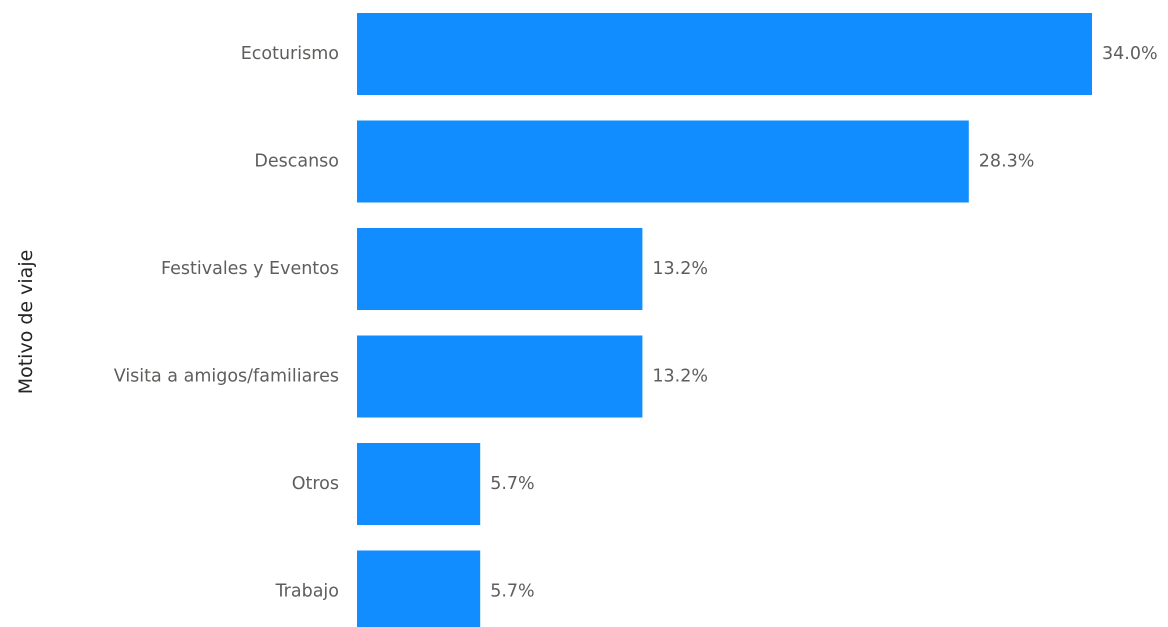 Image resolution: width=1168 pixels, height=627 pixels. Describe the element at coordinates (512, 592) in the screenshot. I see `value-label-5: 5.7%` at that location.